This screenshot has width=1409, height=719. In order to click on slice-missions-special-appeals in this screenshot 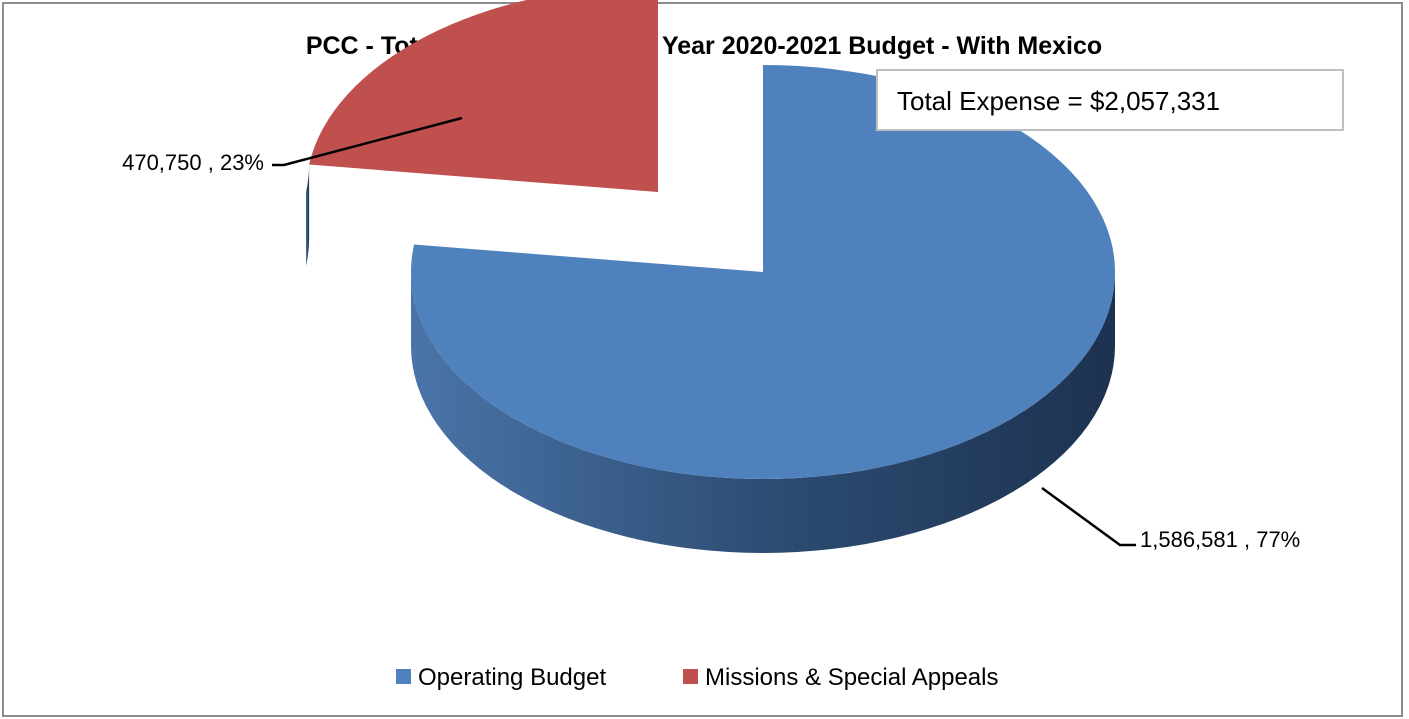, I will do `click(482, 133)`.